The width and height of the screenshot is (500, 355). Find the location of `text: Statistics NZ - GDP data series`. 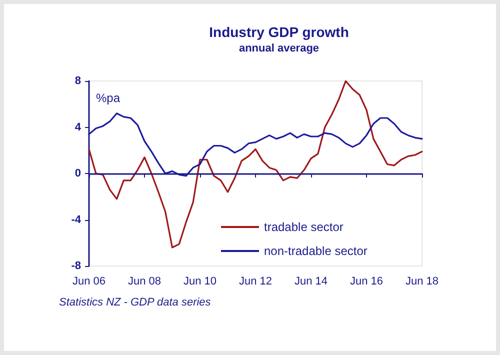

text: Statistics NZ - GDP data series is located at coordinates (135, 302).